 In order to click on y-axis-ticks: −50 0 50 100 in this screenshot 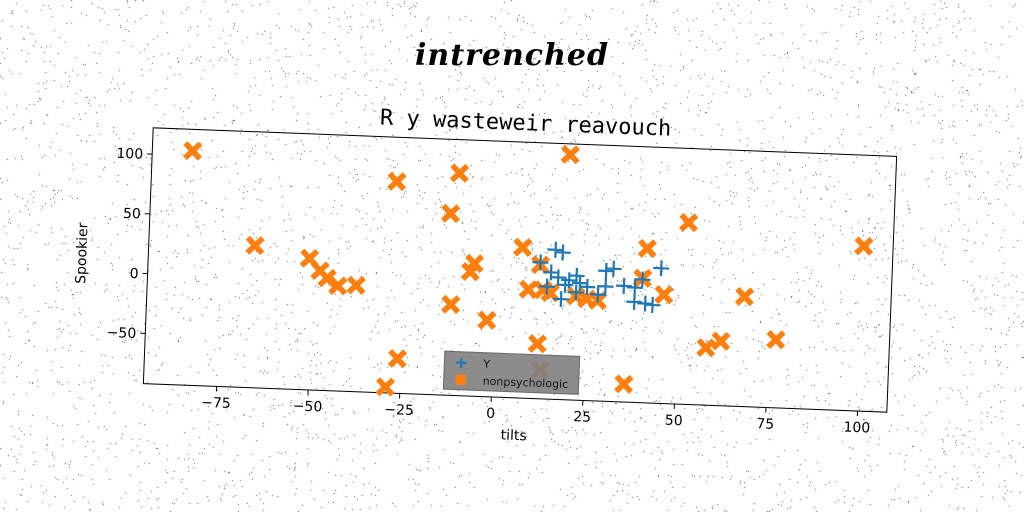, I will do `click(129, 244)`.